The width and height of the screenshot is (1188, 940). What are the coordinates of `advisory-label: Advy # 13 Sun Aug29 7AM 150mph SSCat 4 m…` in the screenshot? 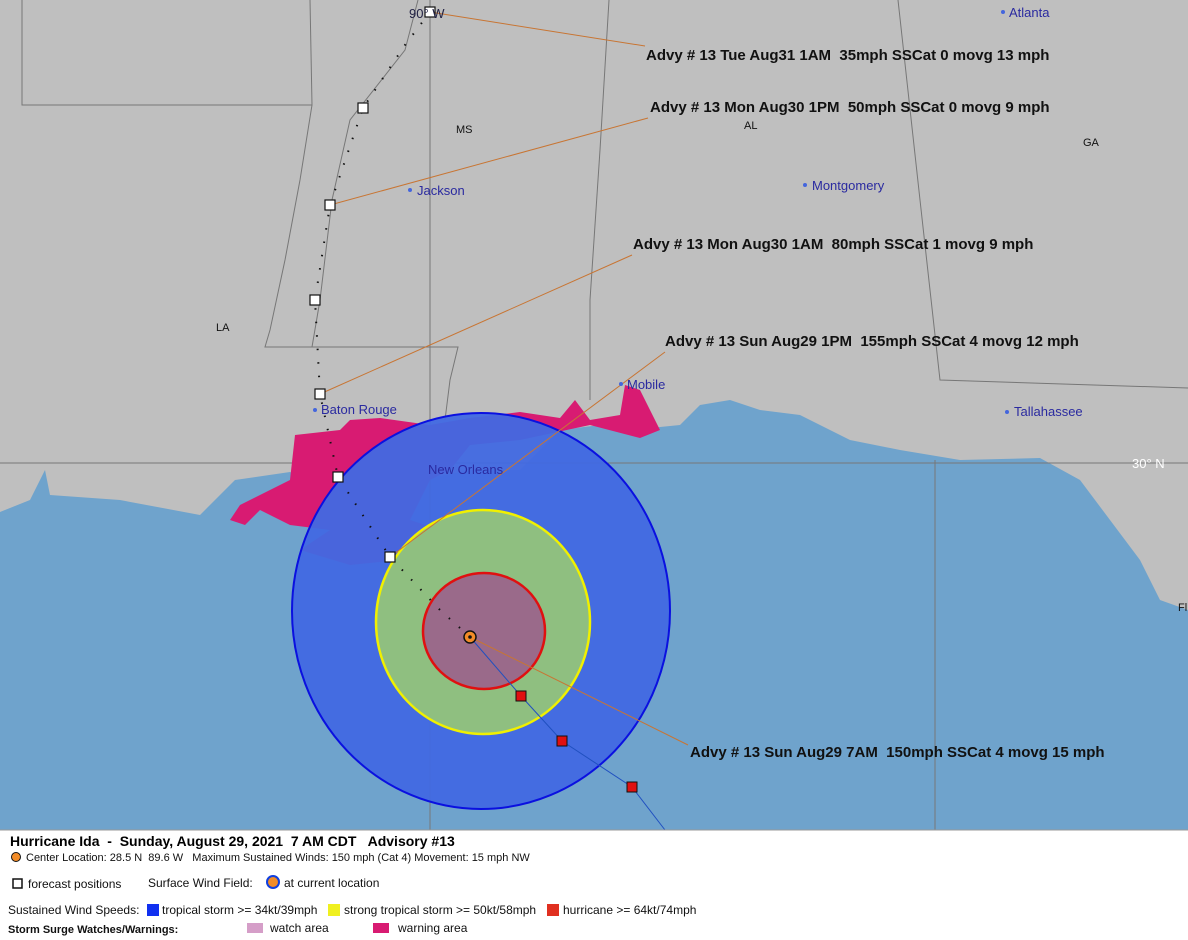 It's located at (897, 752).